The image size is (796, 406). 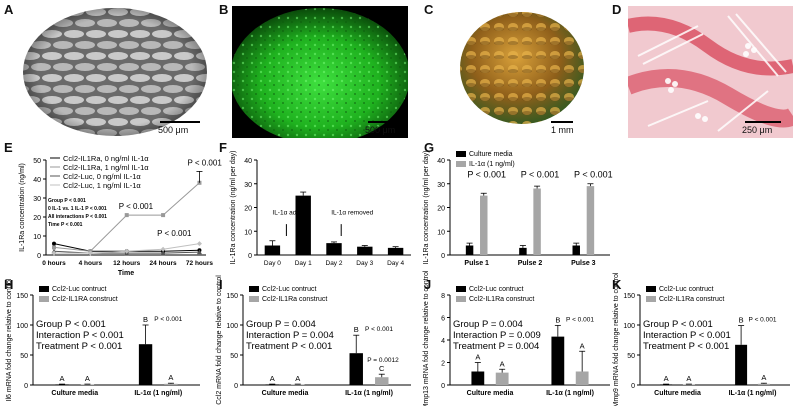 I want to click on F-ytick-label: 30, so click(x=248, y=185).